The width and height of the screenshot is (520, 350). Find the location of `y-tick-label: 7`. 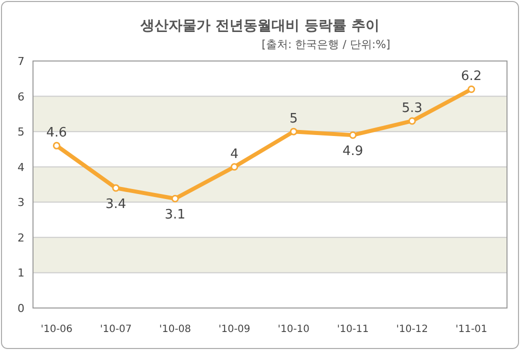

y-tick-label: 7 is located at coordinates (21, 61).